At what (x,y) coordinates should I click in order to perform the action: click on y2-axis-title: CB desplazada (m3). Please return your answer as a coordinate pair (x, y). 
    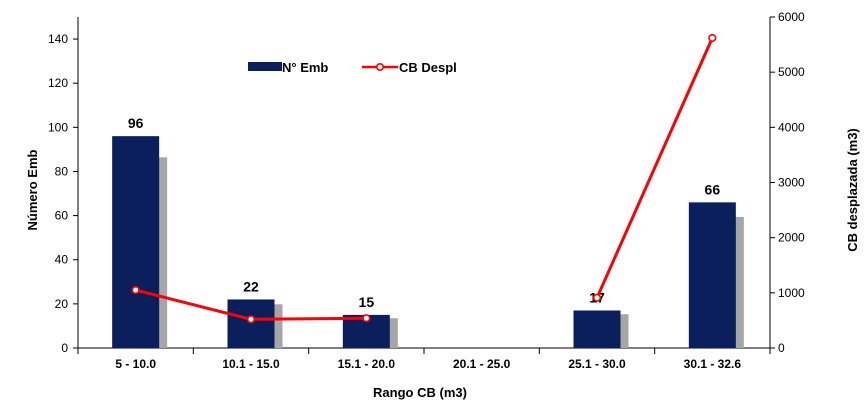
    Looking at the image, I should click on (852, 190).